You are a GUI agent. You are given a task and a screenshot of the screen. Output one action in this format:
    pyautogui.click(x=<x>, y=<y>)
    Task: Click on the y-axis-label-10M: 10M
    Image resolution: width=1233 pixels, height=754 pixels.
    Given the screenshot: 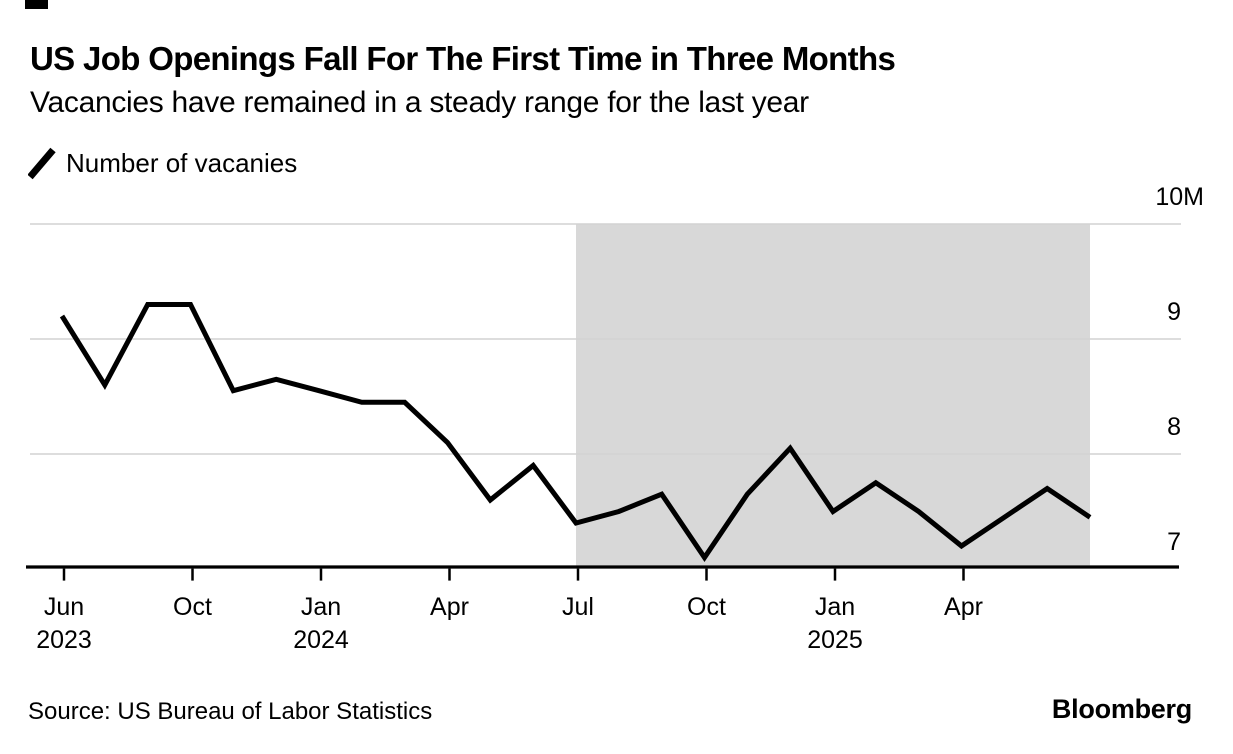 What is the action you would take?
    pyautogui.click(x=1179, y=197)
    